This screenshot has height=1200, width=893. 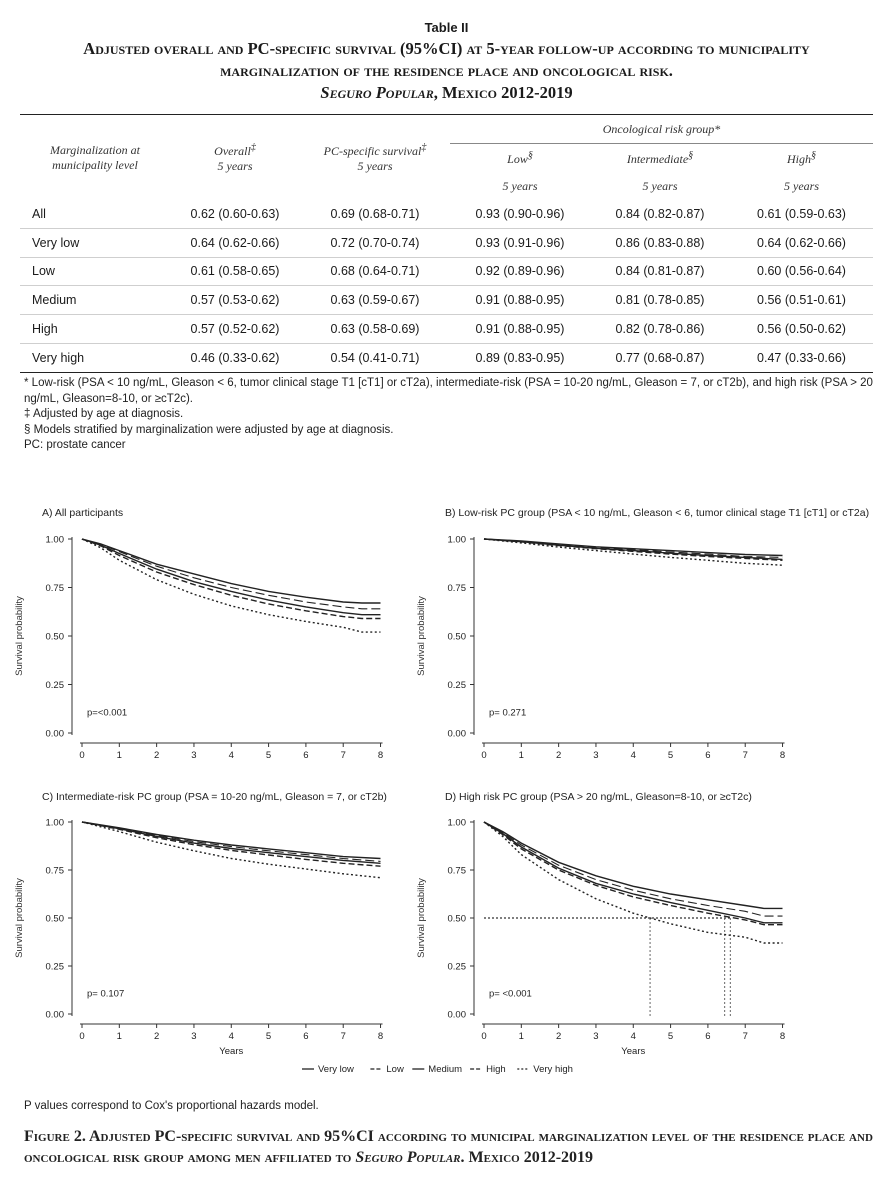 What do you see at coordinates (660, 272) in the screenshot?
I see `cell-int: 0.84 (0.81-0.87)` at bounding box center [660, 272].